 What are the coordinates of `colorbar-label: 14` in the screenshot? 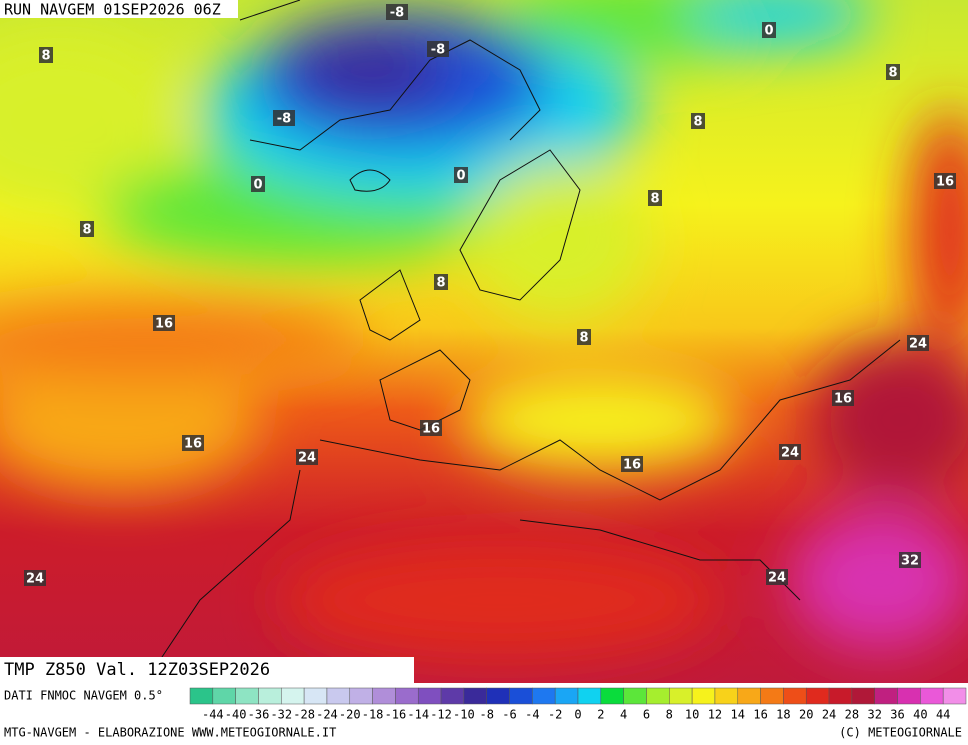 It's located at (738, 715).